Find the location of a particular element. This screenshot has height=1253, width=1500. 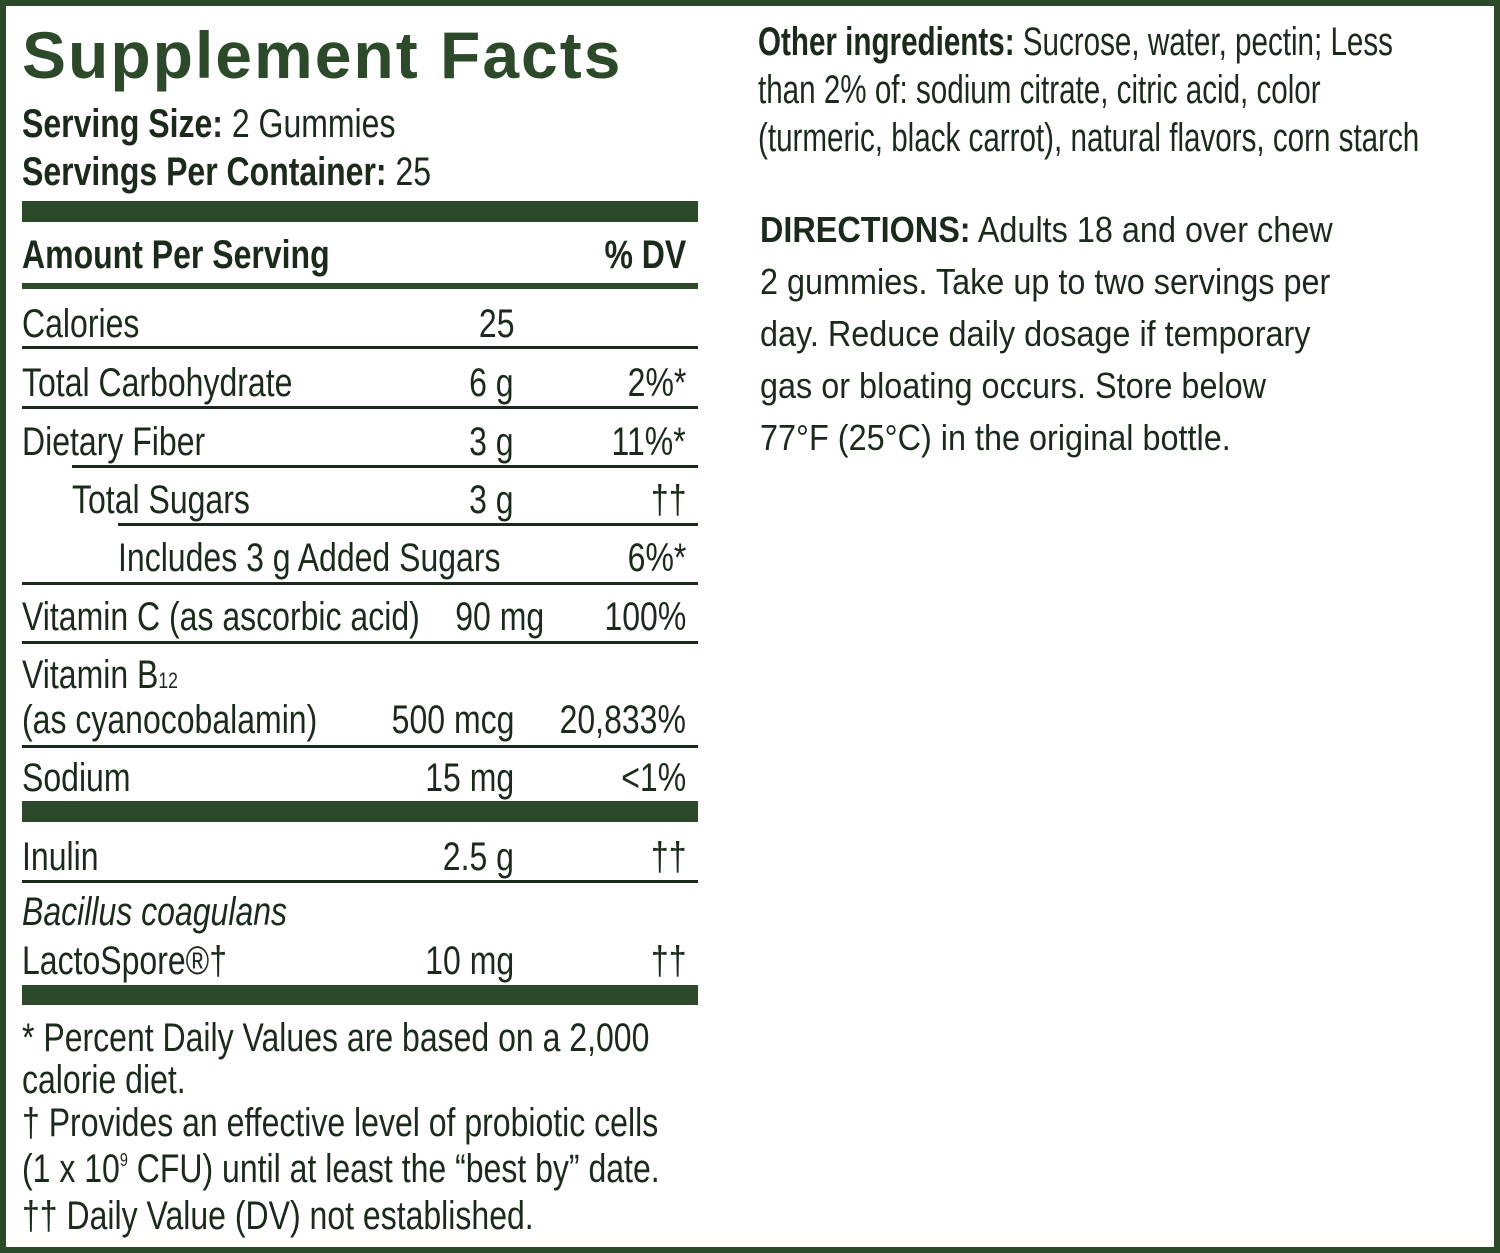

facts-title: Supplement Facts is located at coordinates (322, 55).